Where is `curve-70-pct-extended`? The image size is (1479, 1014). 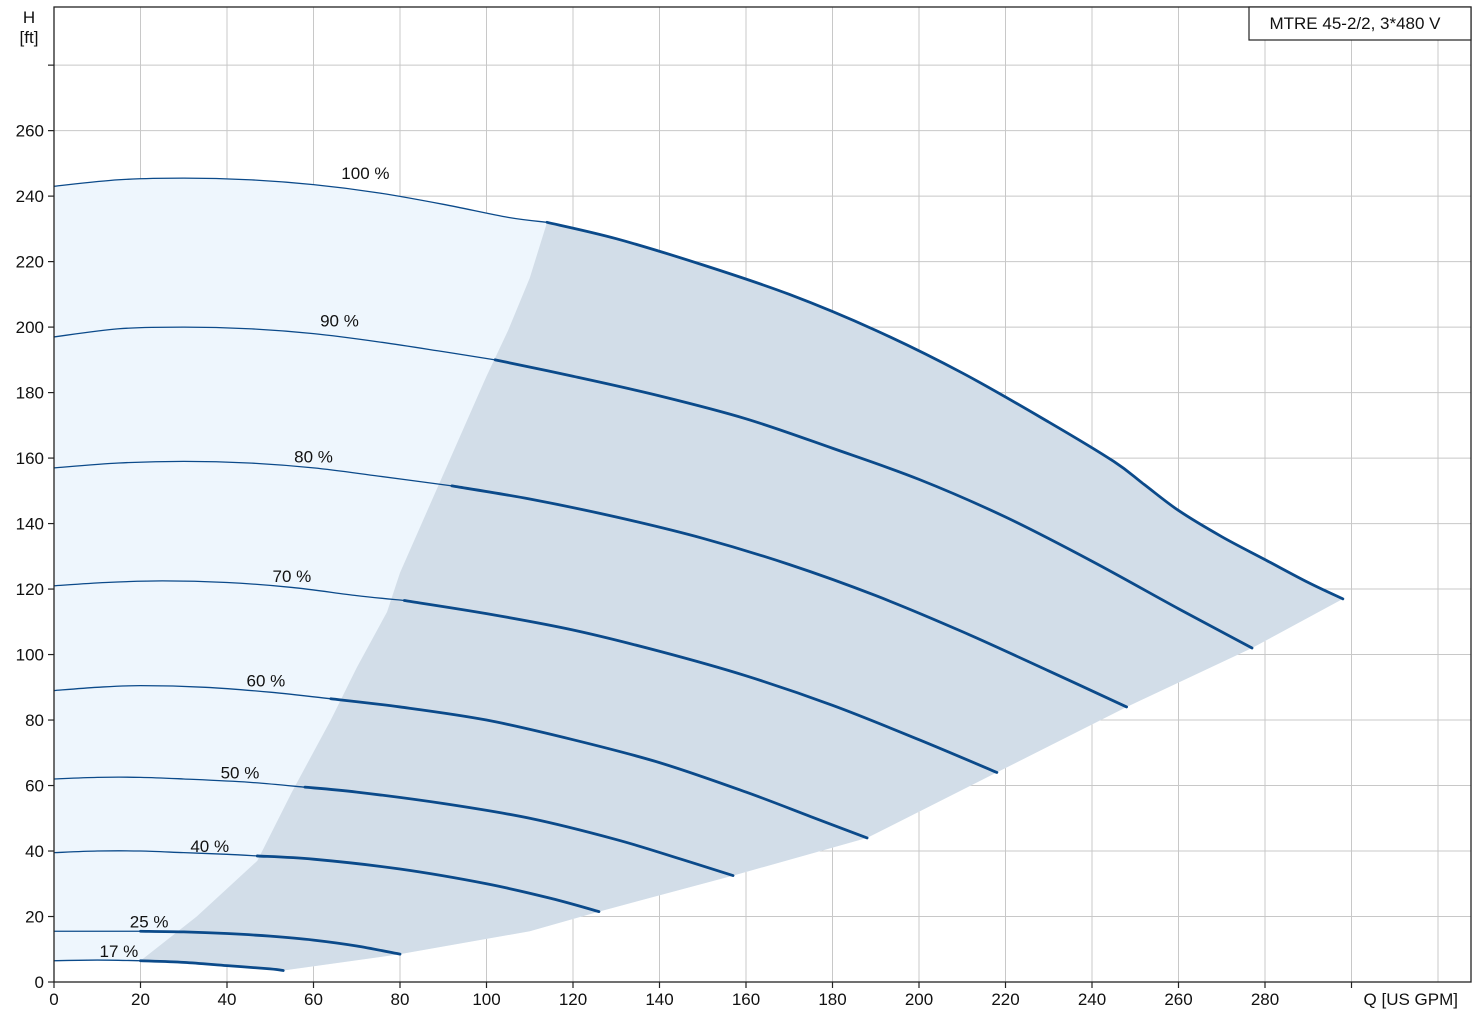 curve-70-pct-extended is located at coordinates (229, 591).